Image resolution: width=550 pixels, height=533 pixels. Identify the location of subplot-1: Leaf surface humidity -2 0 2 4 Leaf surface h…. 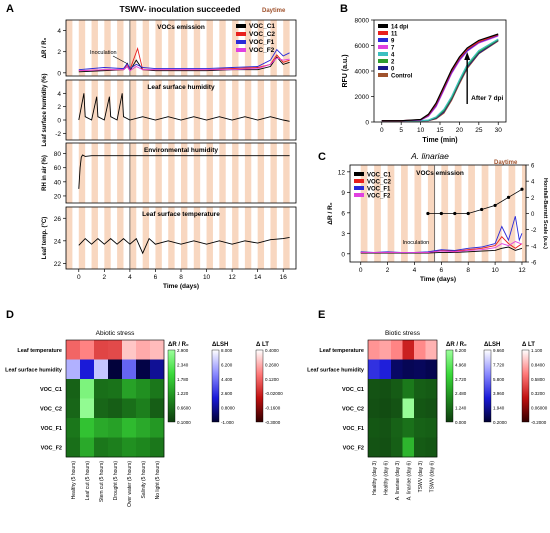
(169, 110).